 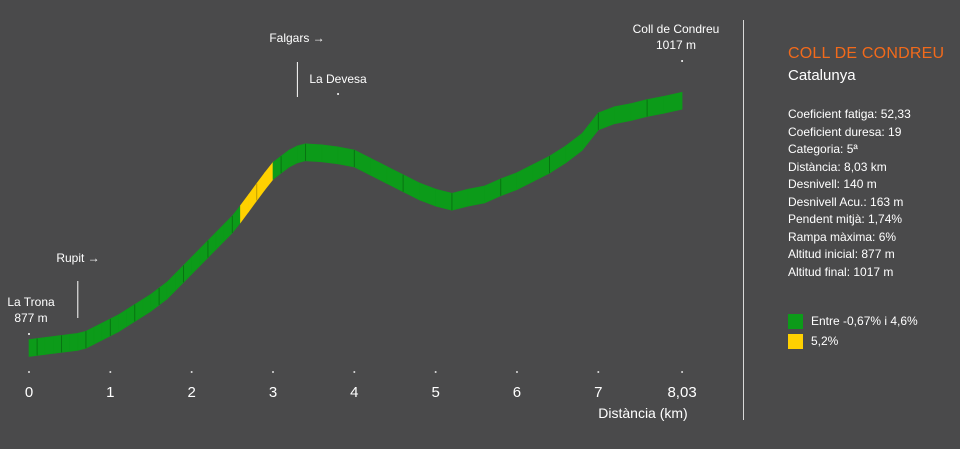 I want to click on climb-region: Catalunya, so click(x=822, y=75).